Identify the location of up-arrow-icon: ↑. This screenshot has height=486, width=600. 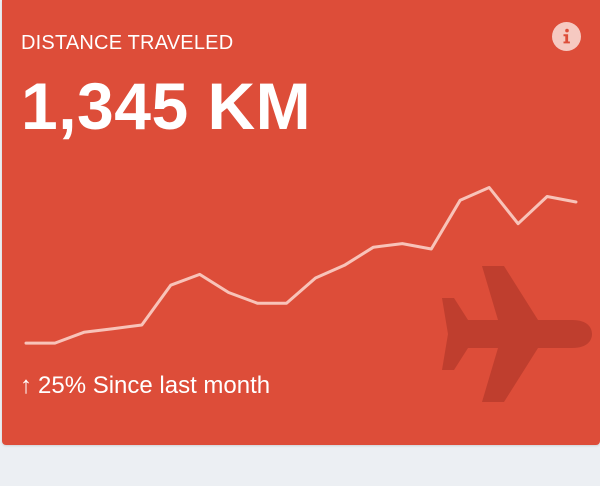
(26, 385).